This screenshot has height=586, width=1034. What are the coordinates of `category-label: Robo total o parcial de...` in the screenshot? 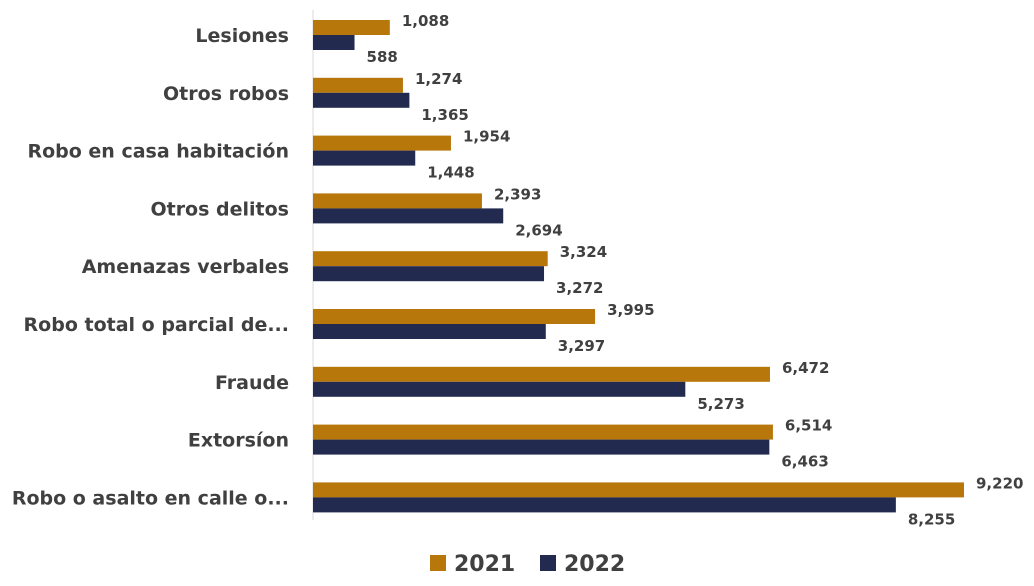 It's located at (156, 325).